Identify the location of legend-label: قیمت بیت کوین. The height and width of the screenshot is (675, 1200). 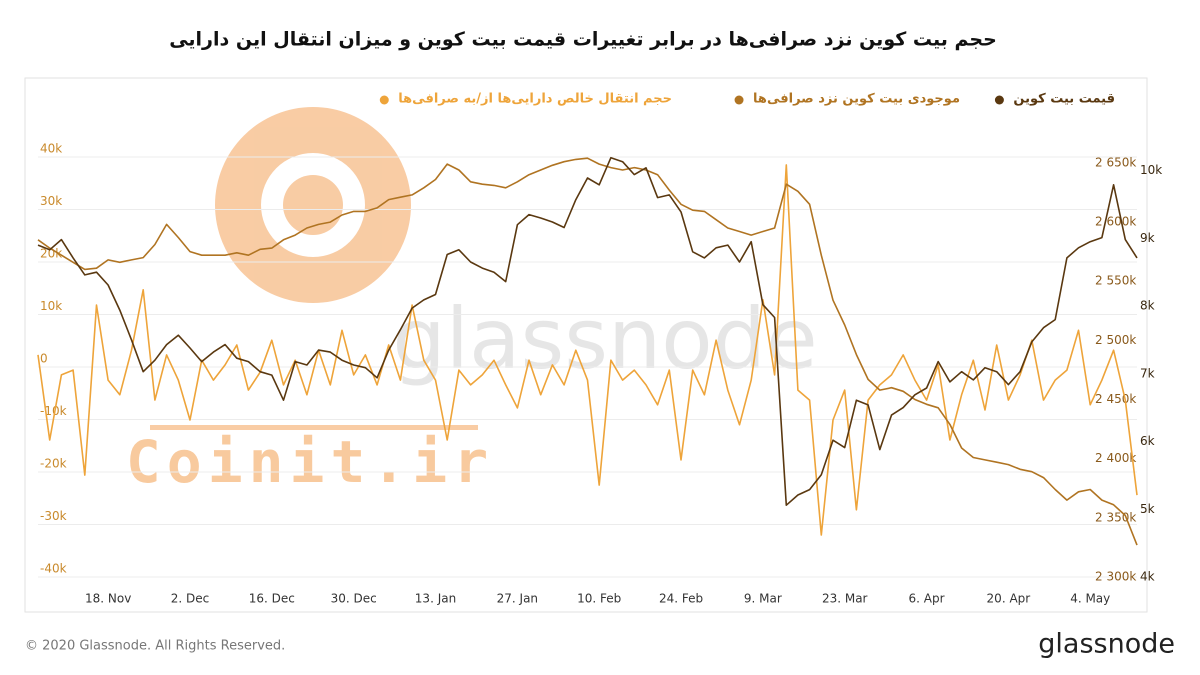
(1064, 99).